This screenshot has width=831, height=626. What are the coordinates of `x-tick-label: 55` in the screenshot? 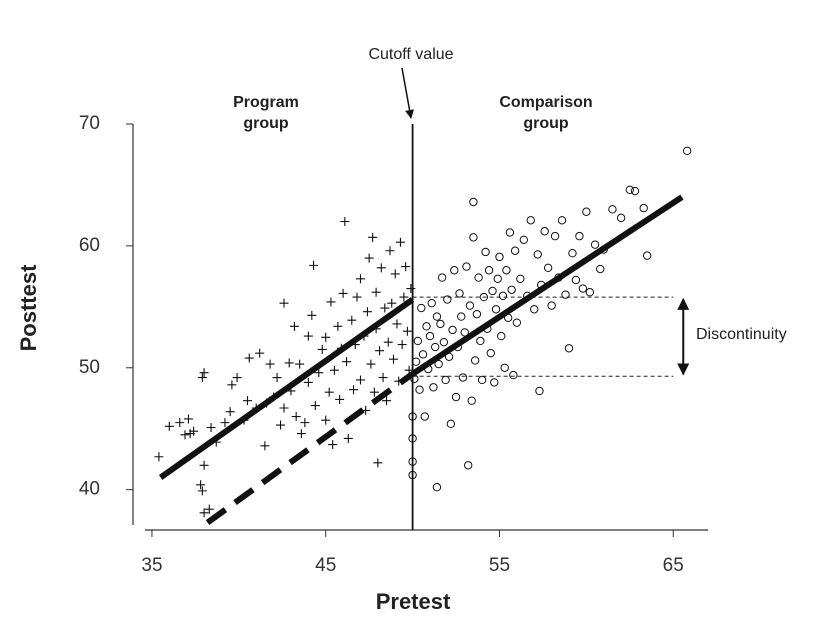 It's located at (499, 565).